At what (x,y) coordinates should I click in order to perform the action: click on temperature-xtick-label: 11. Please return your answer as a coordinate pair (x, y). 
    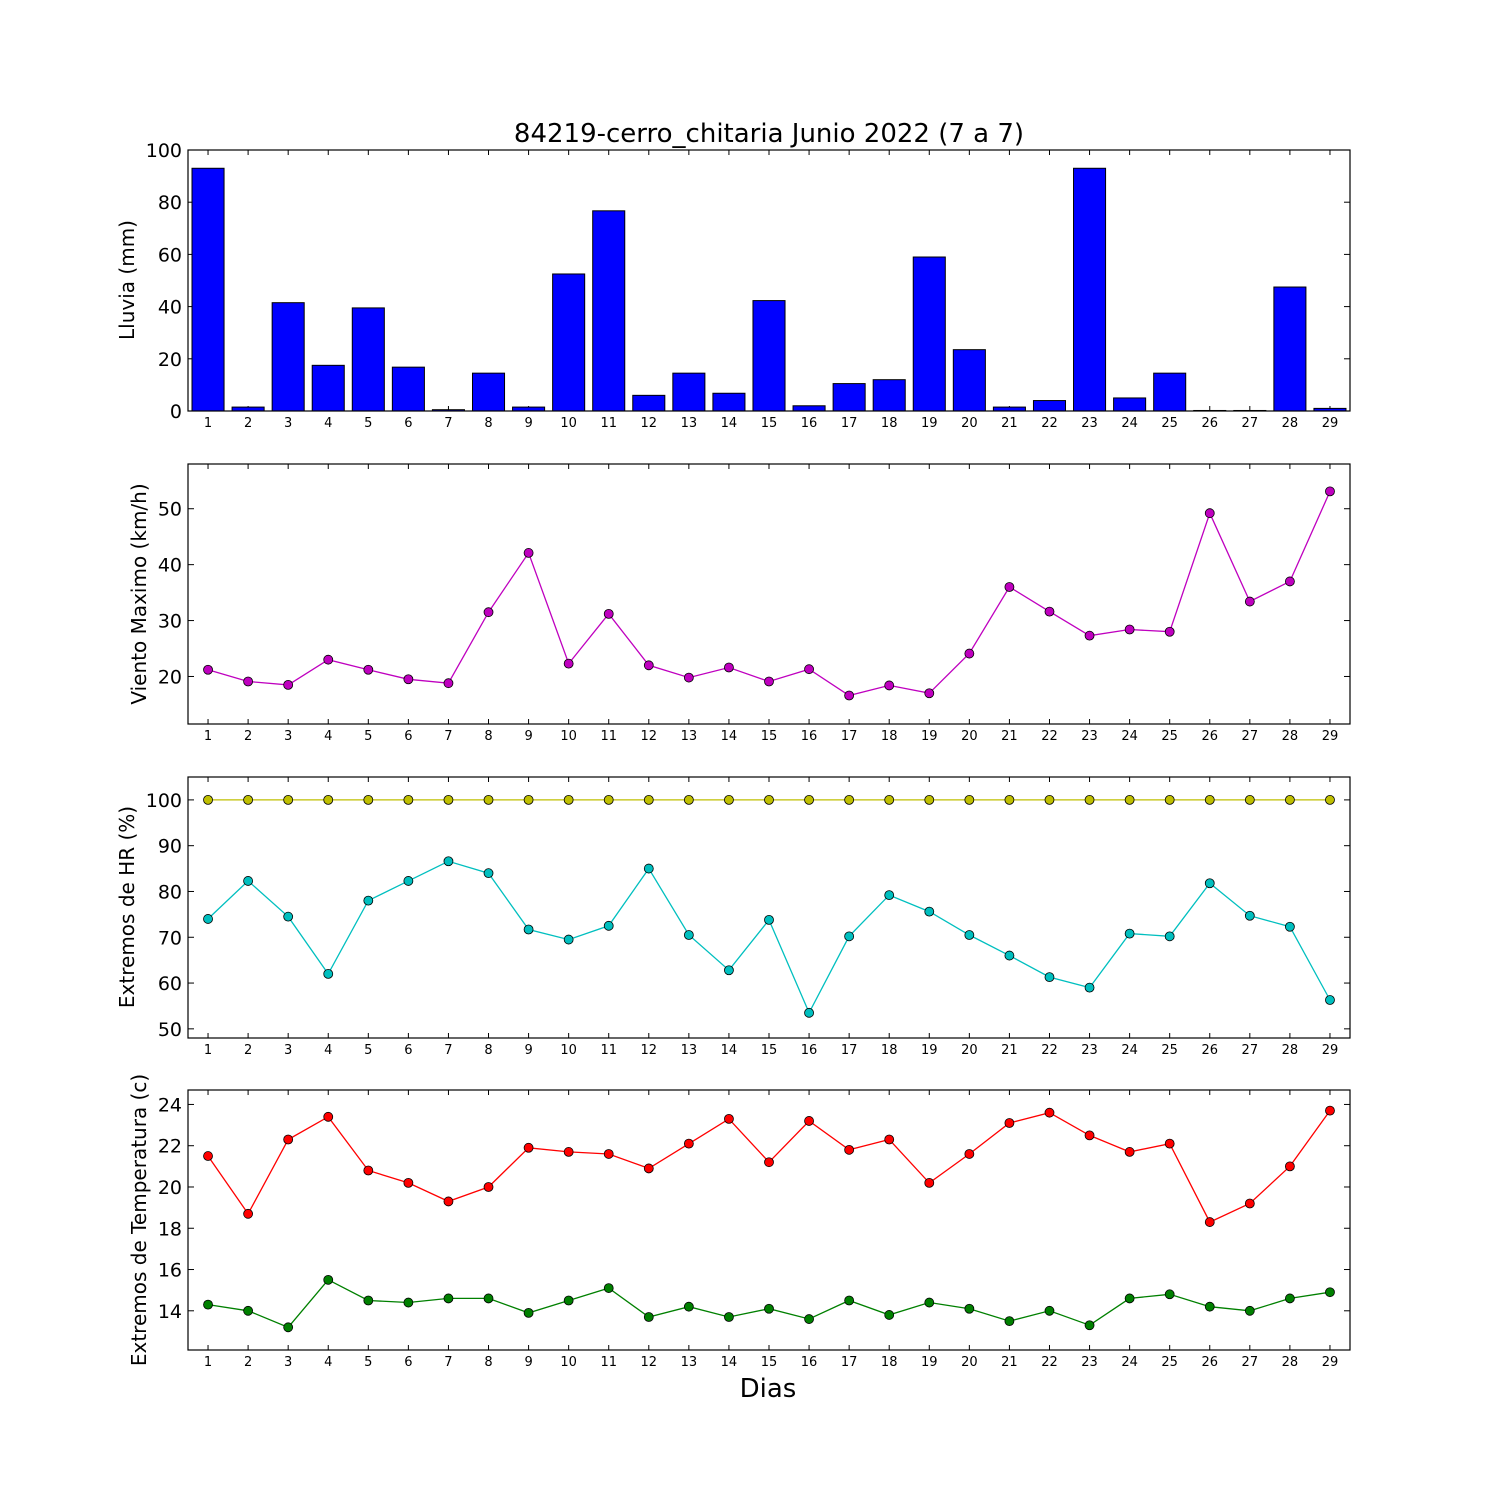
    Looking at the image, I should click on (608, 1362).